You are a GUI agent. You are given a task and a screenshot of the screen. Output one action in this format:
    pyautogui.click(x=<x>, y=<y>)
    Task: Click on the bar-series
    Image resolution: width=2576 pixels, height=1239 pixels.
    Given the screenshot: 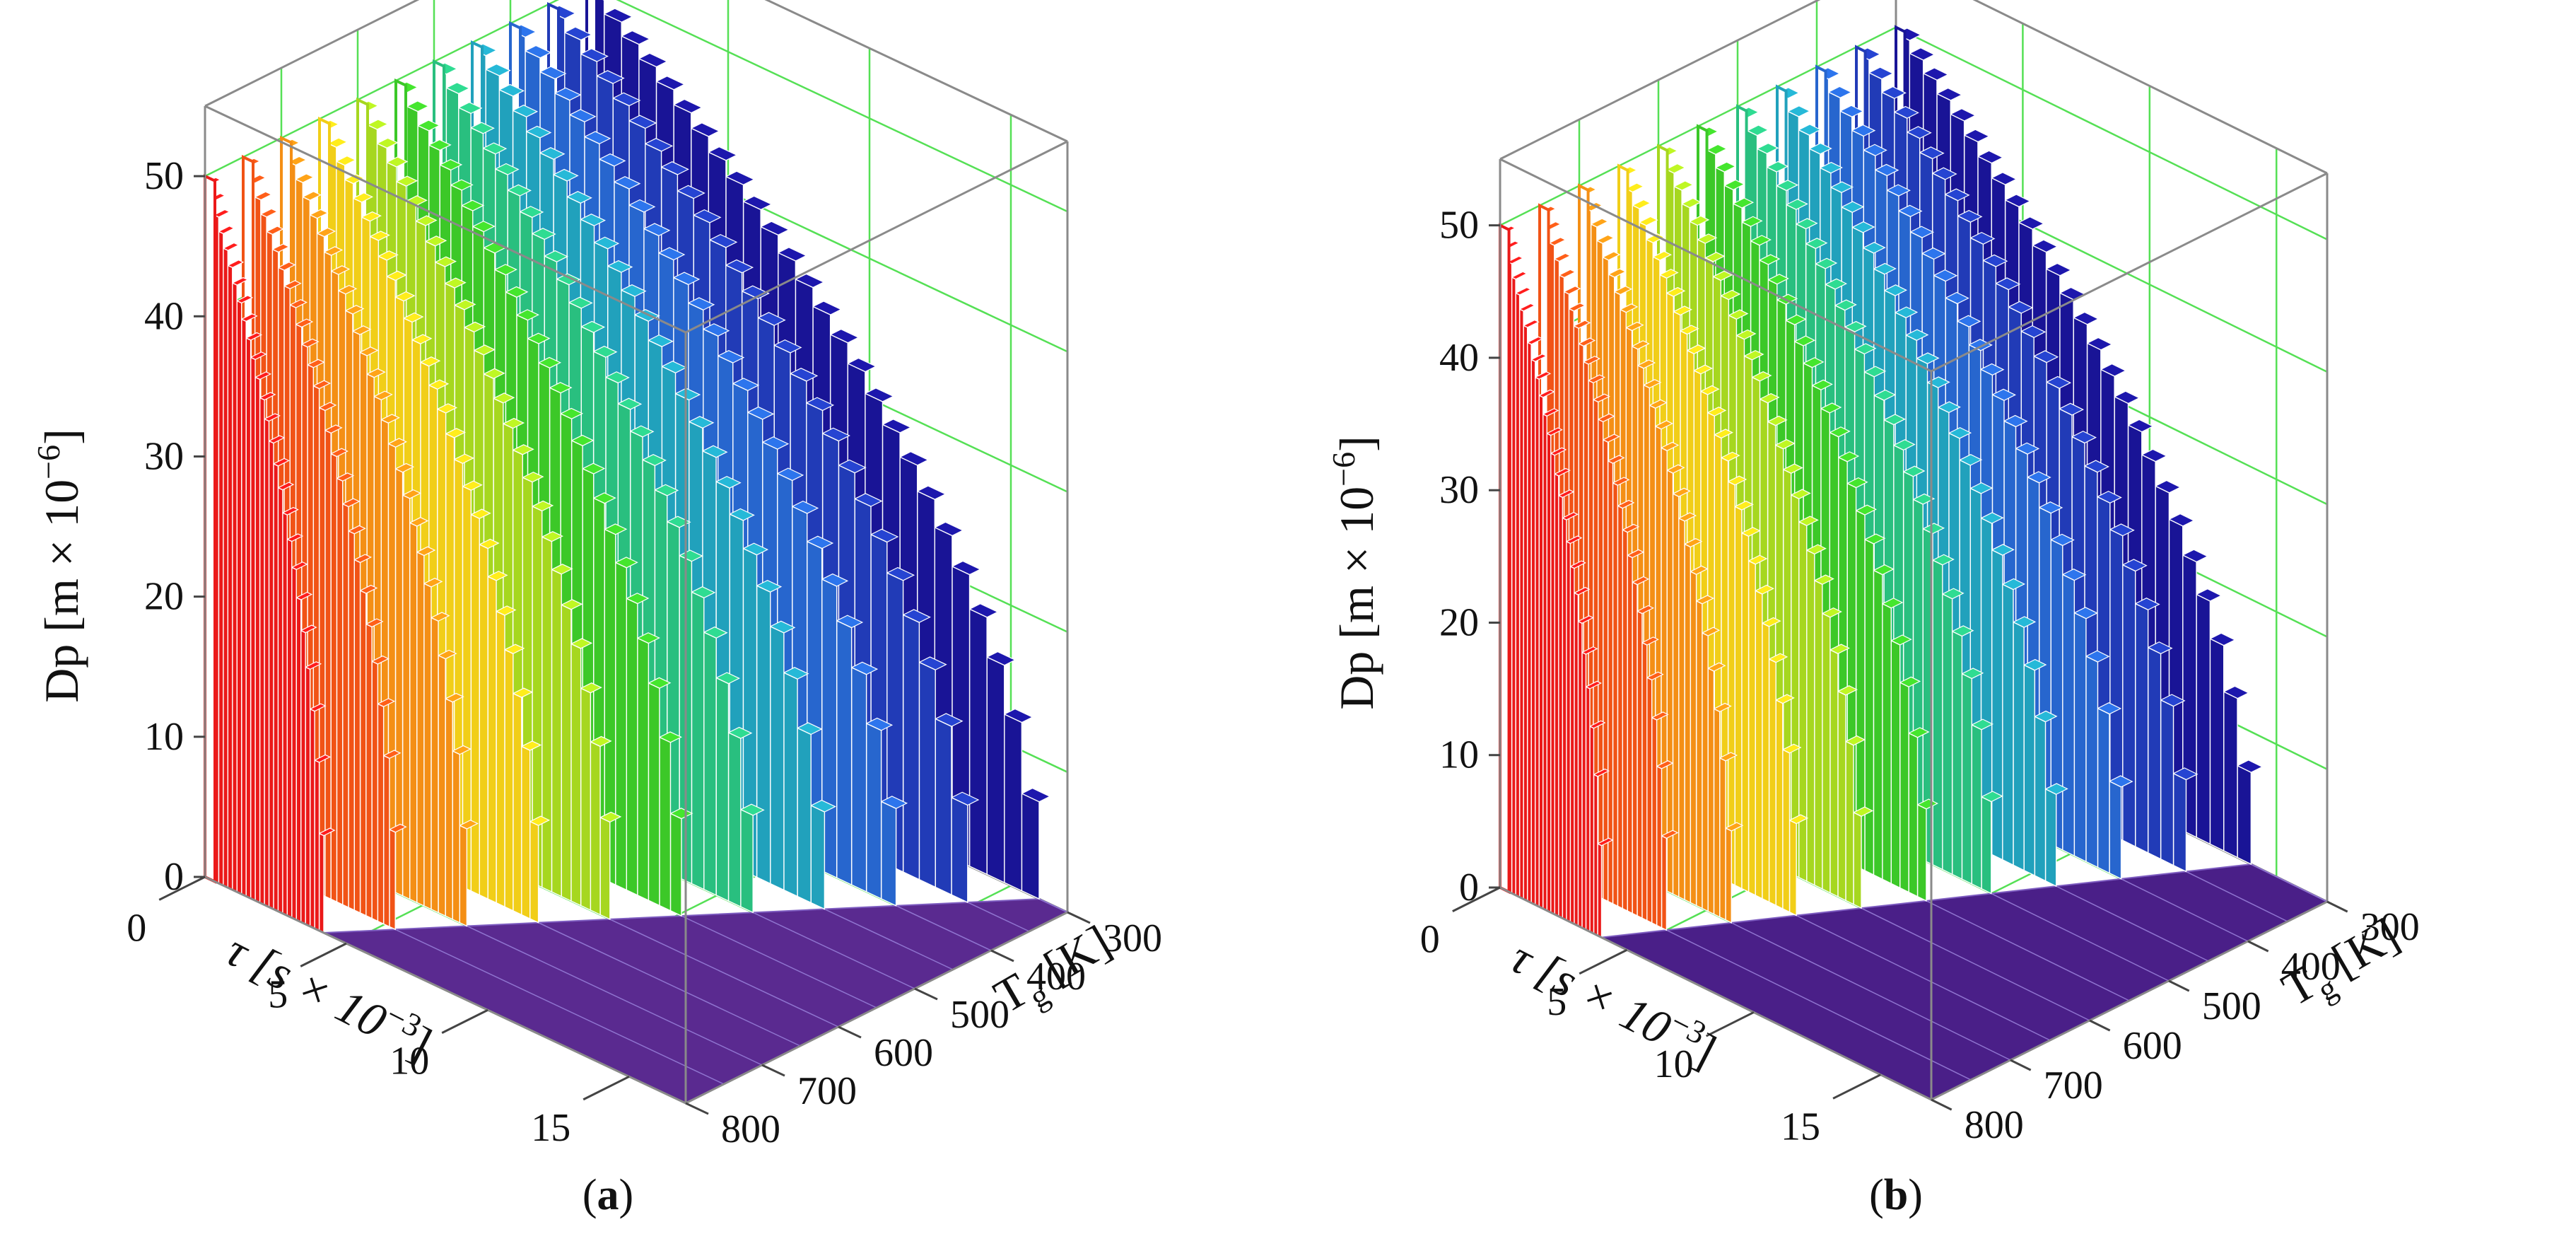 What is the action you would take?
    pyautogui.click(x=1557, y=580)
    